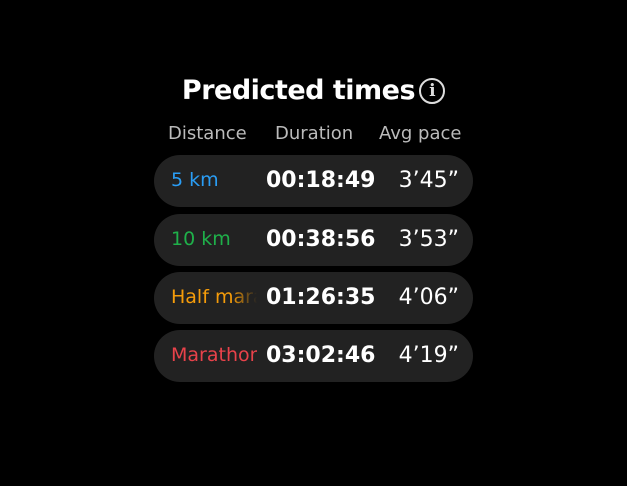 The image size is (627, 486). Describe the element at coordinates (428, 180) in the screenshot. I see `pace-value: 3’45”` at that location.